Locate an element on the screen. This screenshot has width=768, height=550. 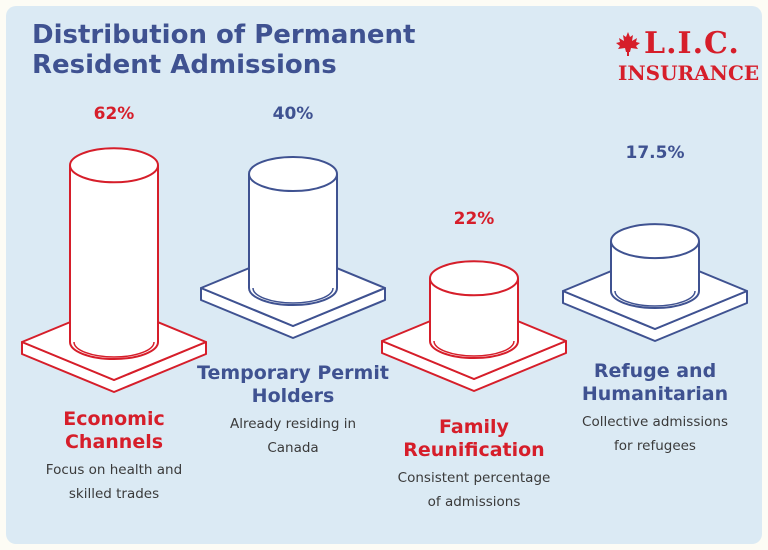
category-label-line: Economic is located at coordinates (114, 419).